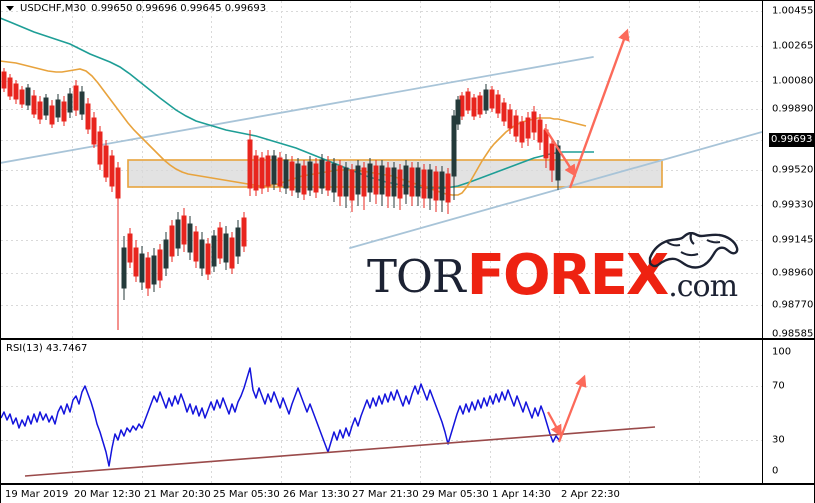  I want to click on price-forecast-arrows, so click(586, 108).